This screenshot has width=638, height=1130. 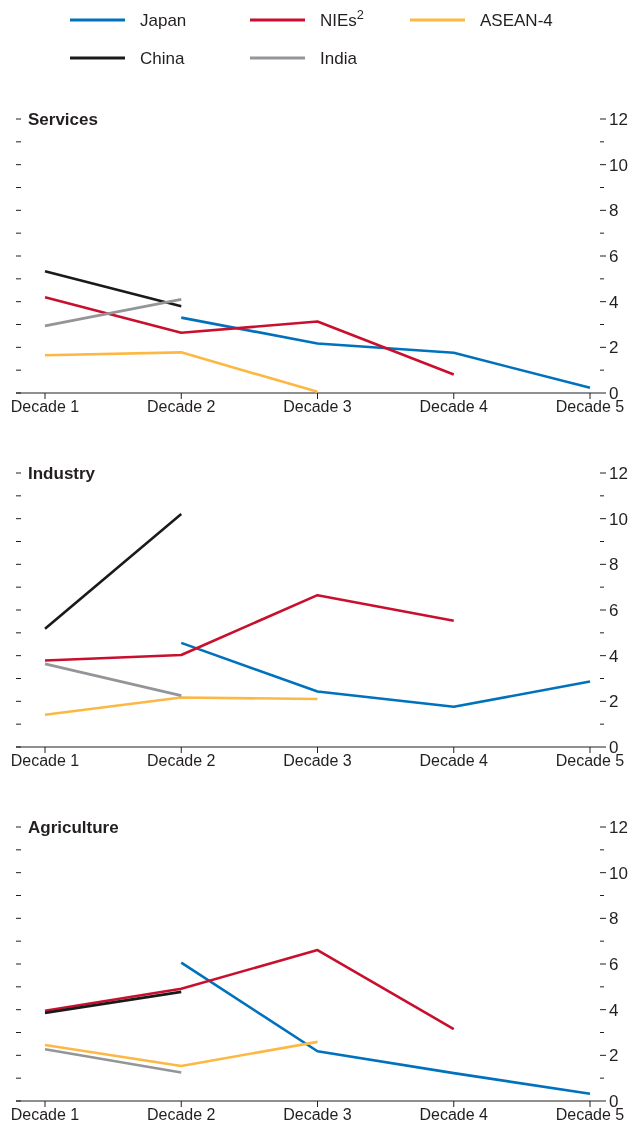 I want to click on chart-title: Services, so click(x=63, y=119).